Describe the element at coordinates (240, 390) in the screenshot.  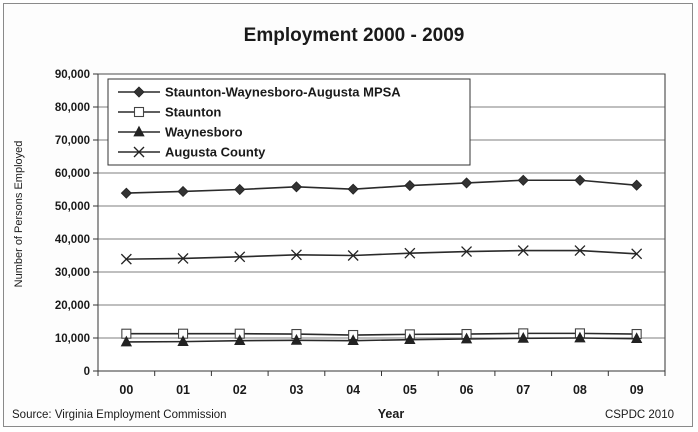
I see `x-tick-label: 02` at that location.